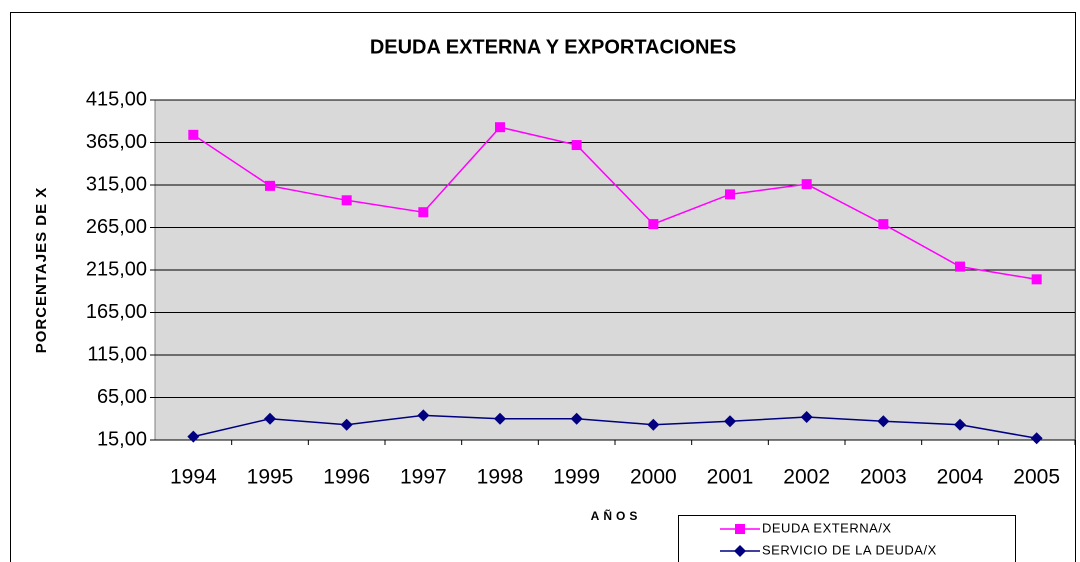  I want to click on x-tick-label: 1998, so click(500, 477).